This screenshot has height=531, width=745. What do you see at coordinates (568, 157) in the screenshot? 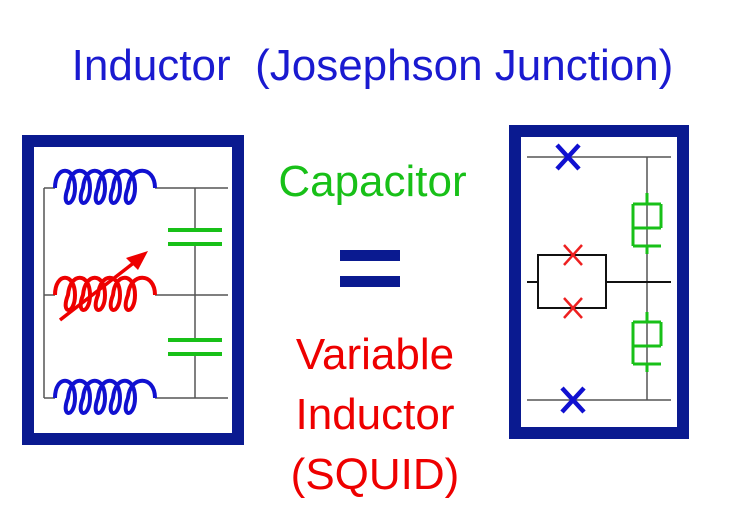
I see `josephson-junction-top` at bounding box center [568, 157].